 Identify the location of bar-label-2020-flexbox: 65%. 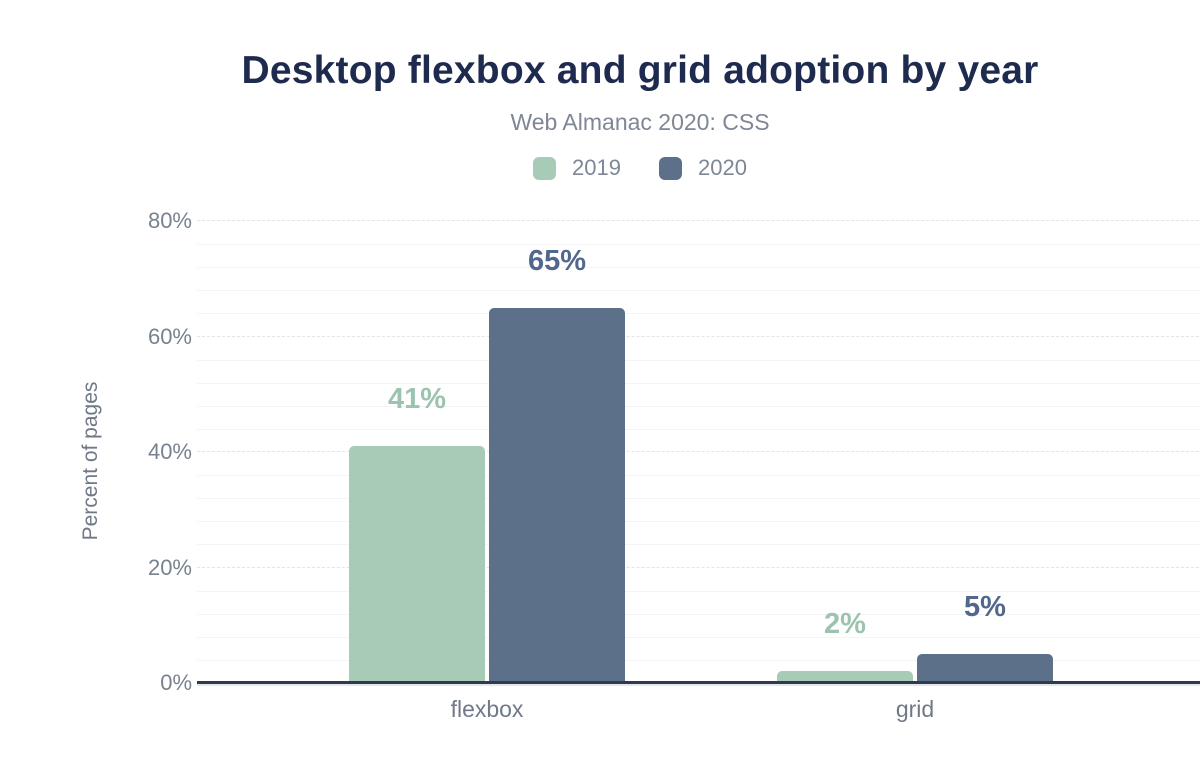
(557, 260).